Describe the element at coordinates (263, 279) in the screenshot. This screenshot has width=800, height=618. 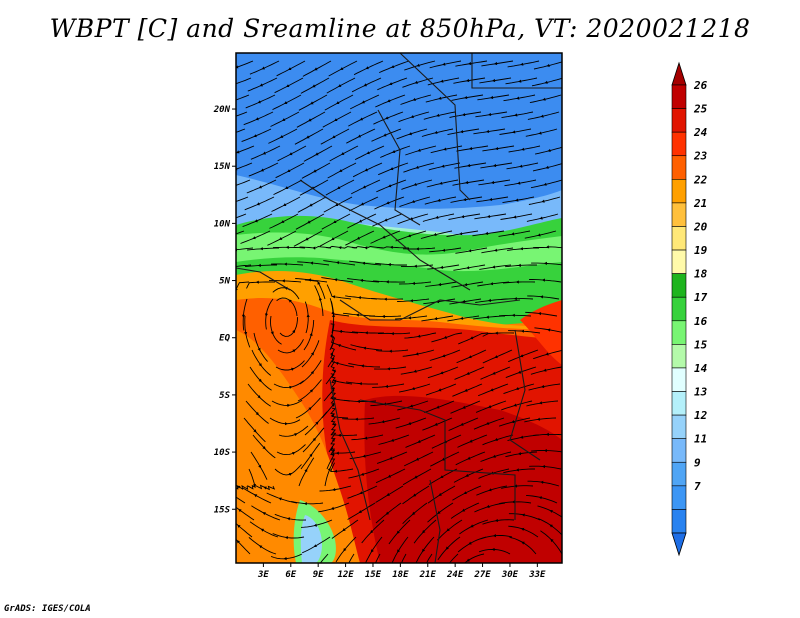
I see `border-line` at that location.